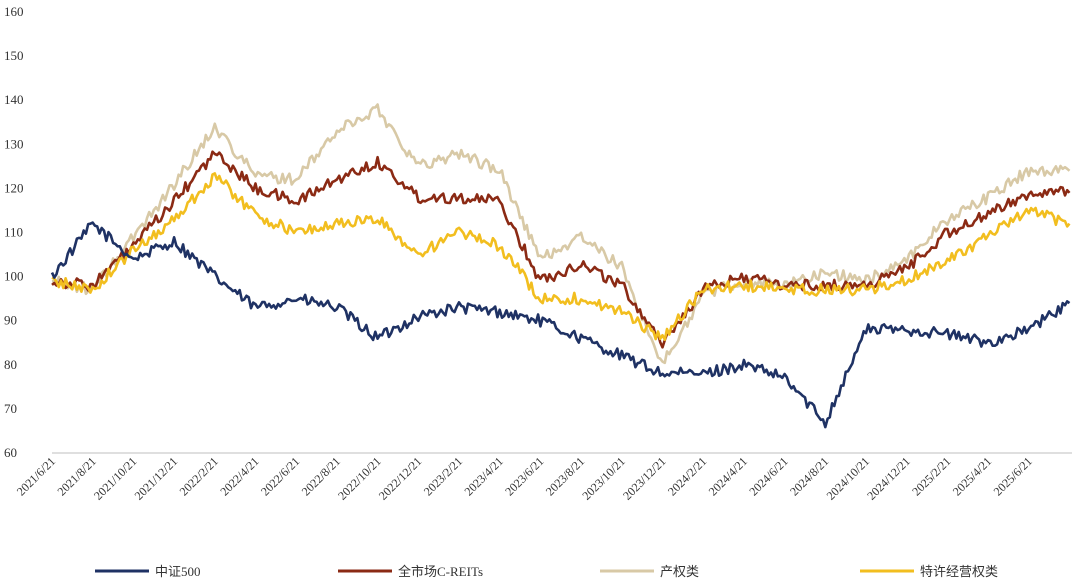 The width and height of the screenshot is (1080, 581). What do you see at coordinates (280, 476) in the screenshot?
I see `x-tick-label: 2022/6/21` at bounding box center [280, 476].